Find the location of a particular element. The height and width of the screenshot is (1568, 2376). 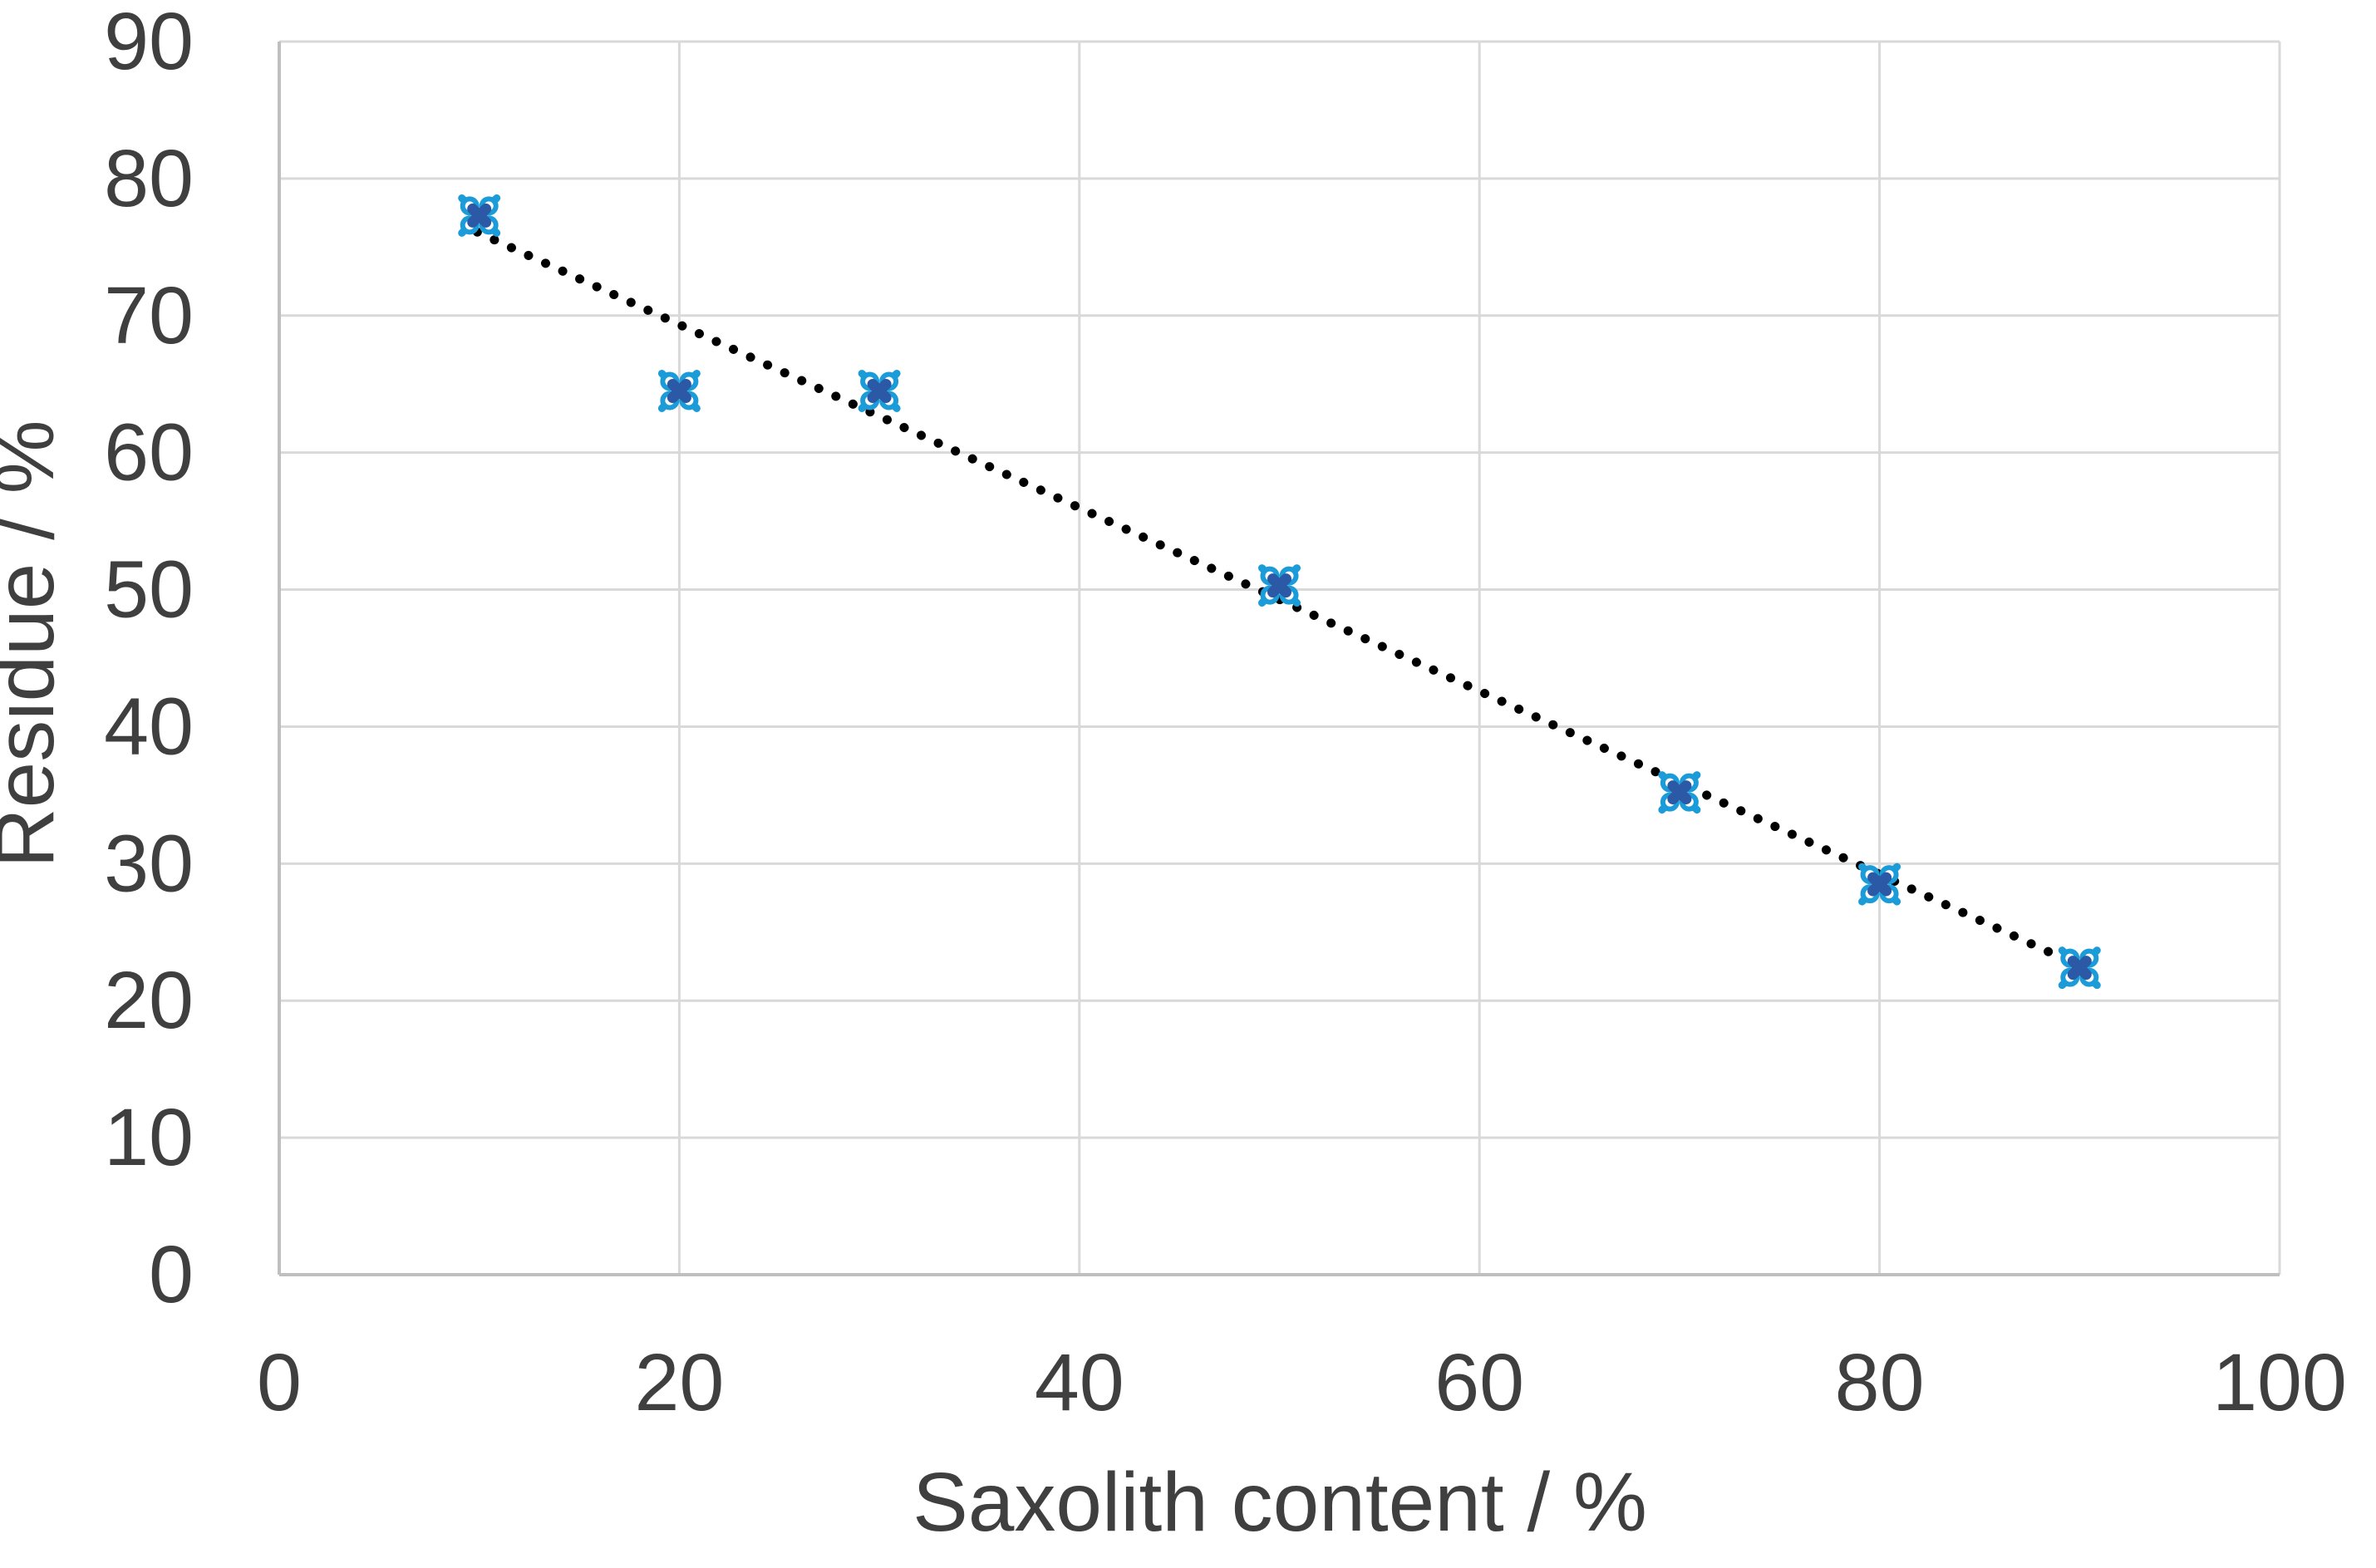

x-tick-label: 40 is located at coordinates (1079, 1382).